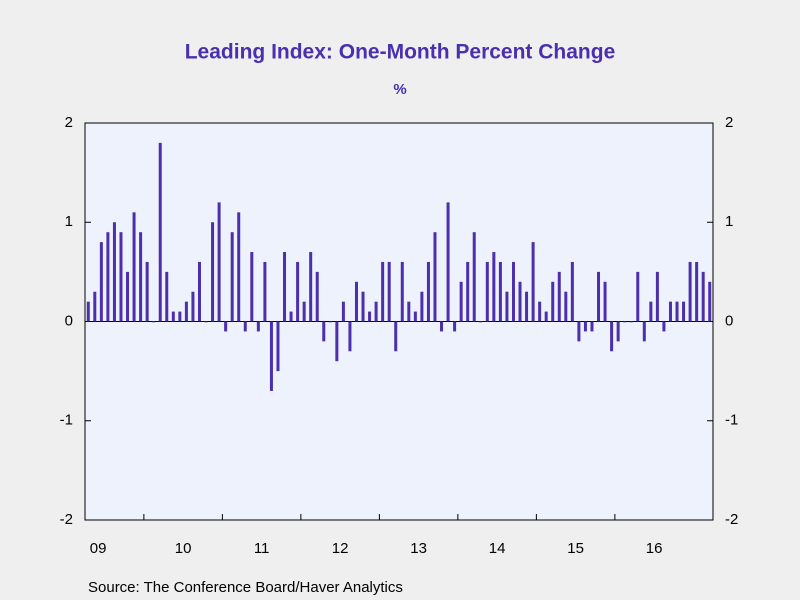  I want to click on x-tick-label: 10, so click(183, 548).